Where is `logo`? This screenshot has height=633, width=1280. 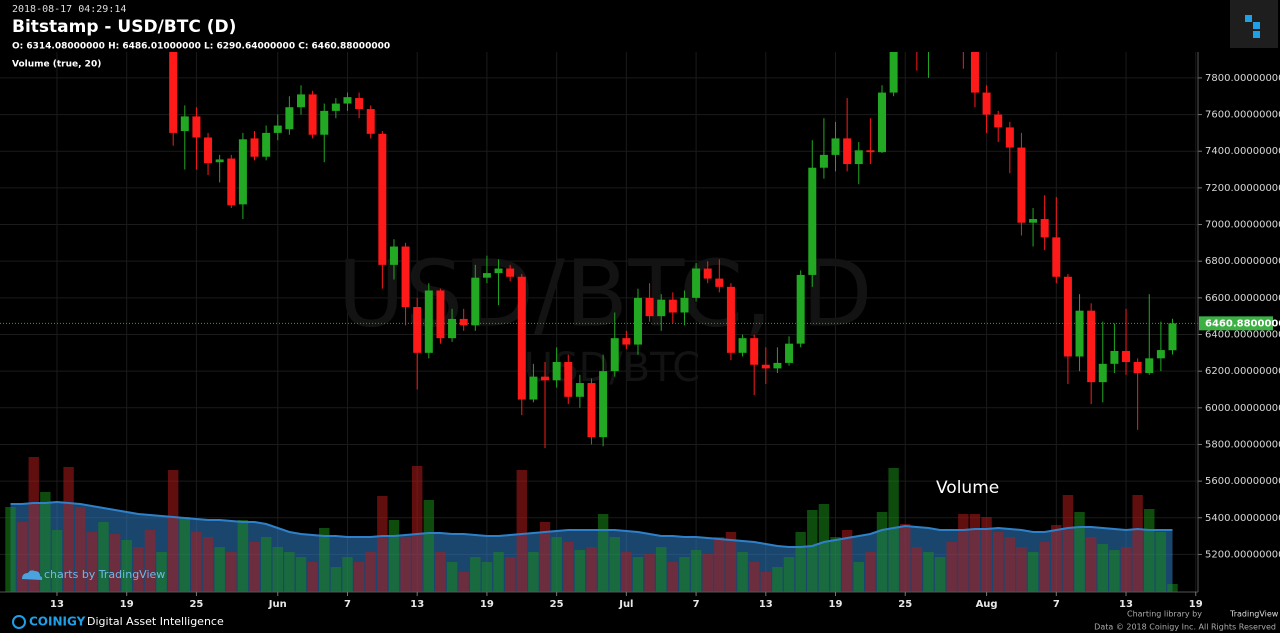
logo is located at coordinates (1254, 24).